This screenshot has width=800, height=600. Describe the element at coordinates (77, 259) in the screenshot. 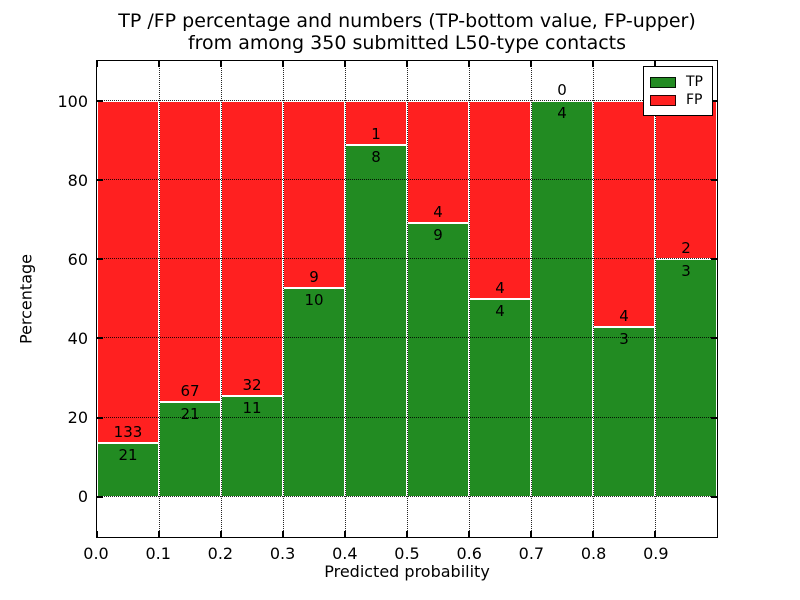

I see `y-tick-label: 60` at that location.